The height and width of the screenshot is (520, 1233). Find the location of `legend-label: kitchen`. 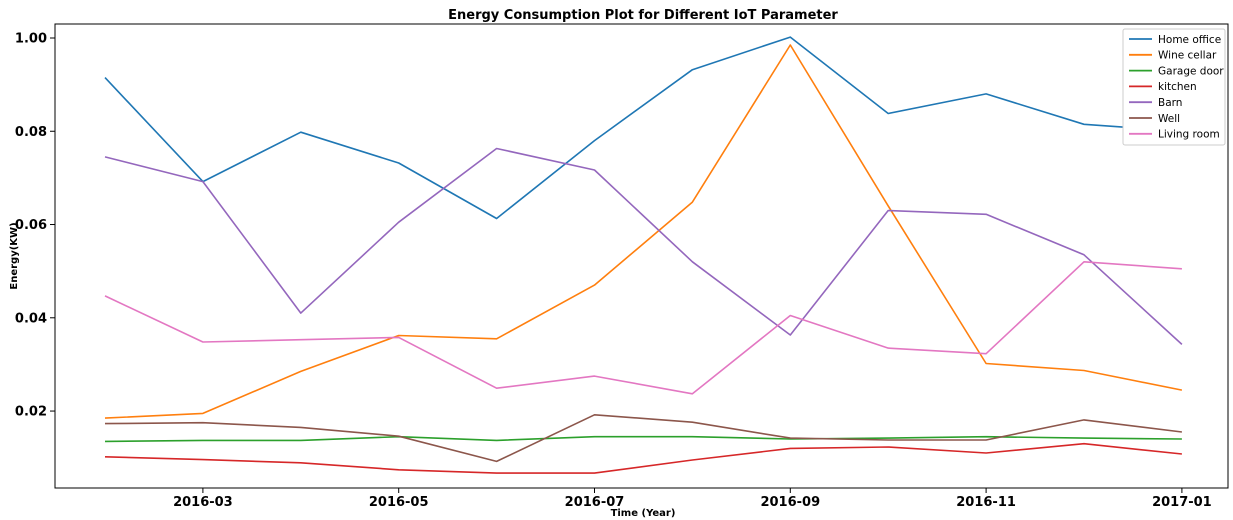

legend-label: kitchen is located at coordinates (1177, 87).